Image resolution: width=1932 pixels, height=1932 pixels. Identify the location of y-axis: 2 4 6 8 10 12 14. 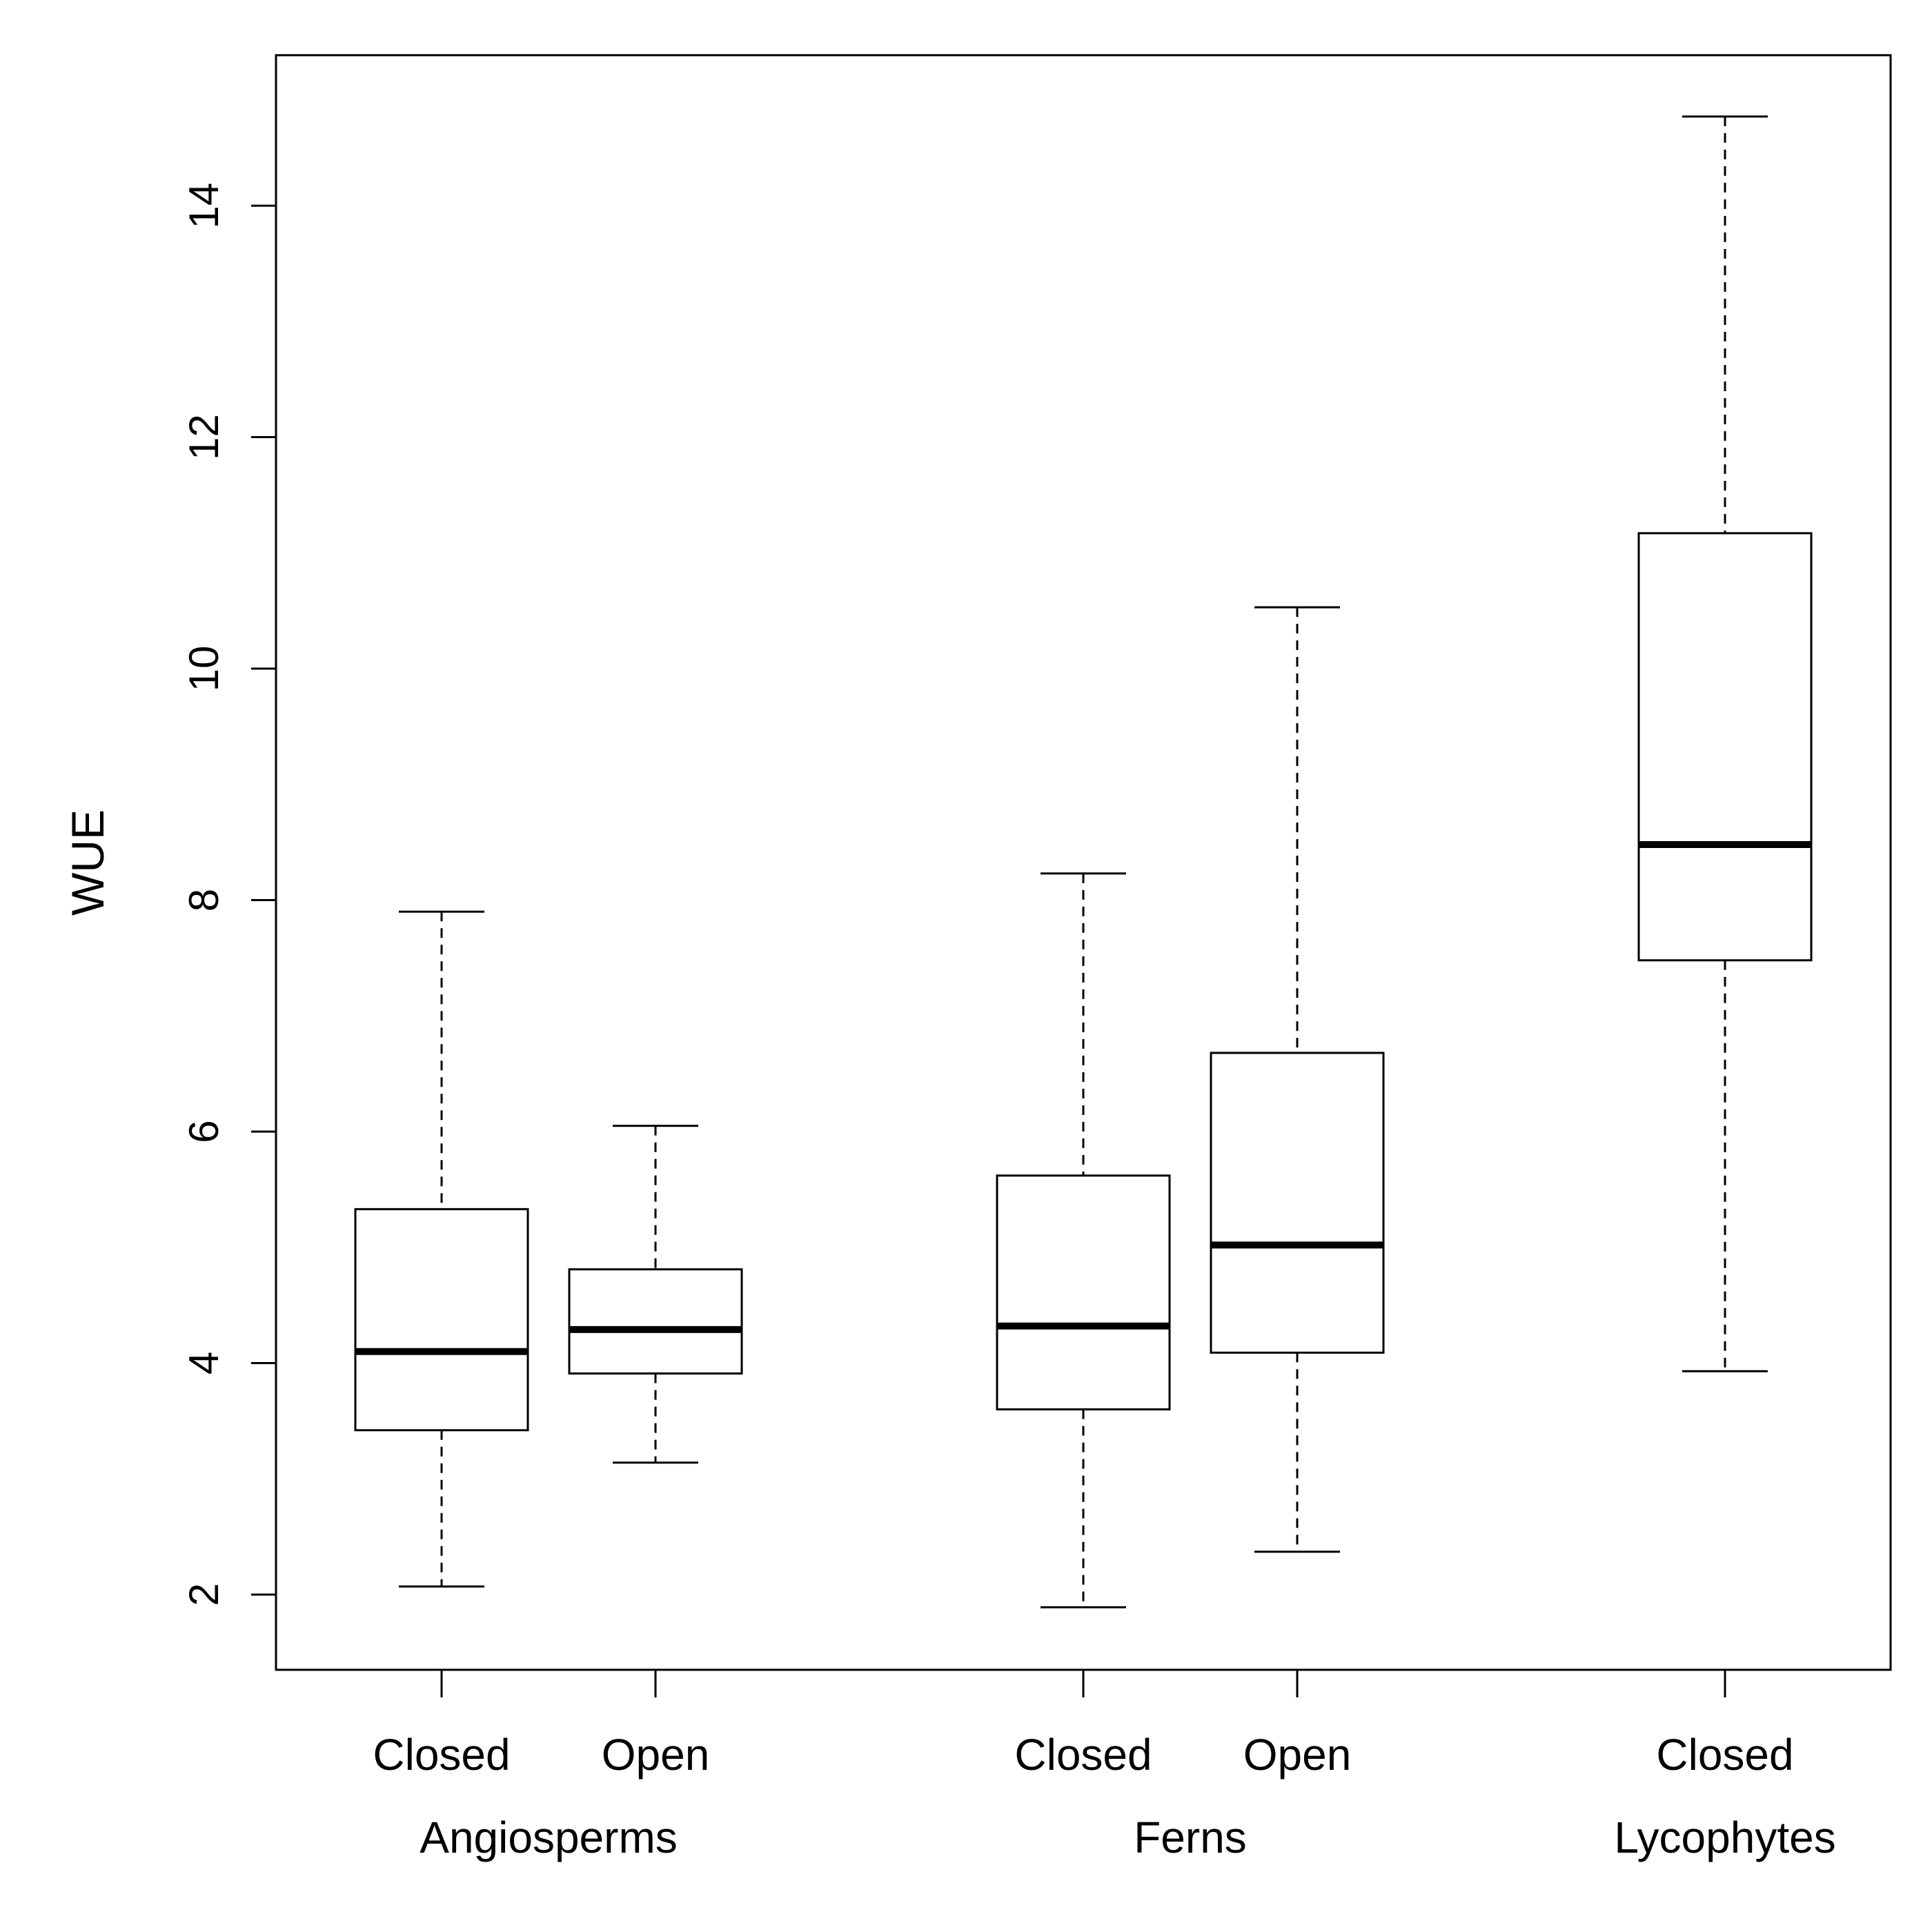
(228, 894).